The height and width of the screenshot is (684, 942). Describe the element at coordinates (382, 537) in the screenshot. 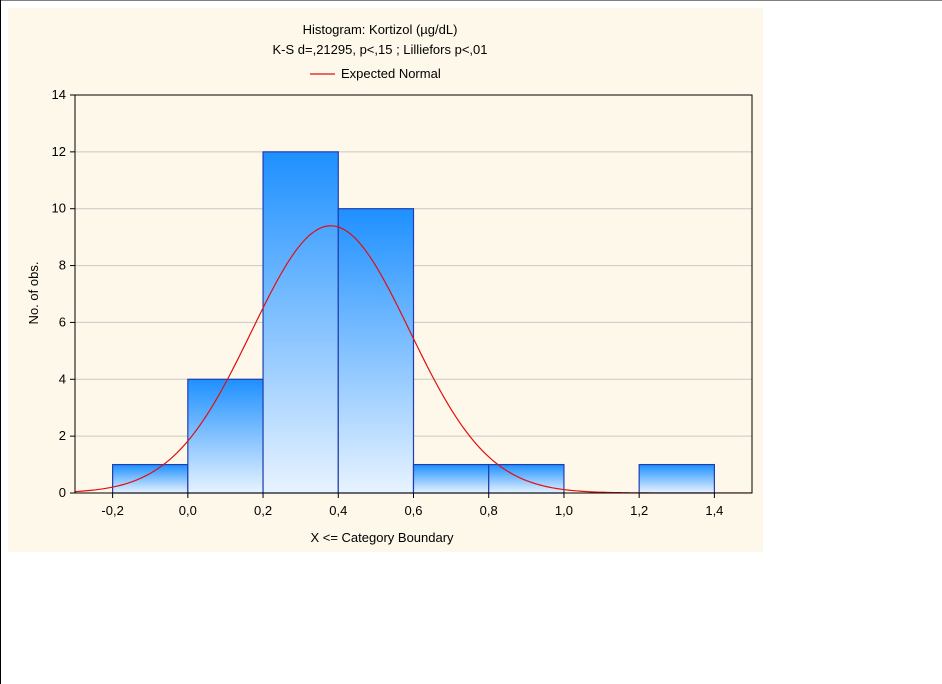

I see `x-axis-label: X <= Category Boundary` at that location.